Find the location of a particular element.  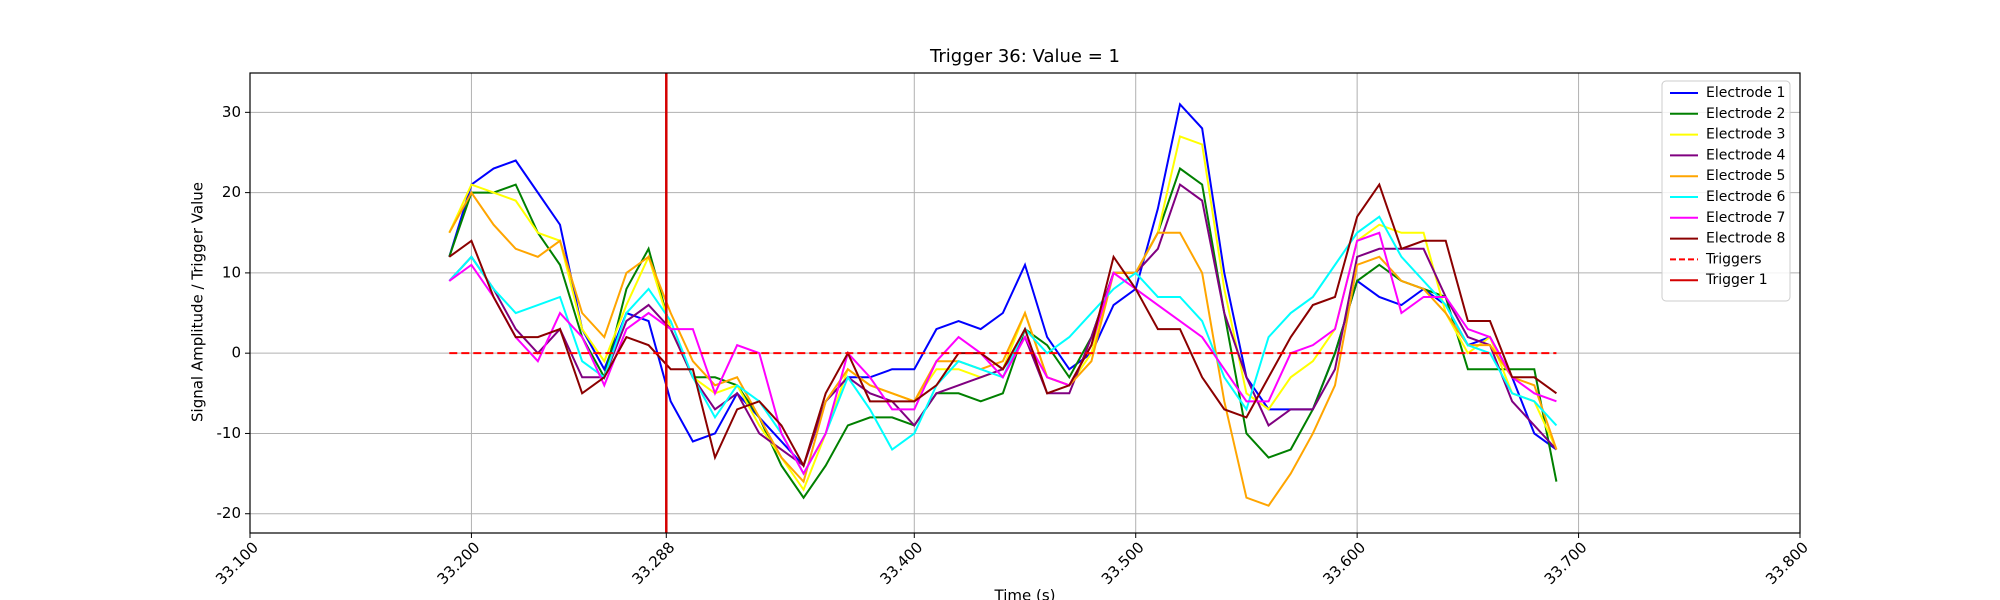

legend-label: Triggers is located at coordinates (1733, 259).